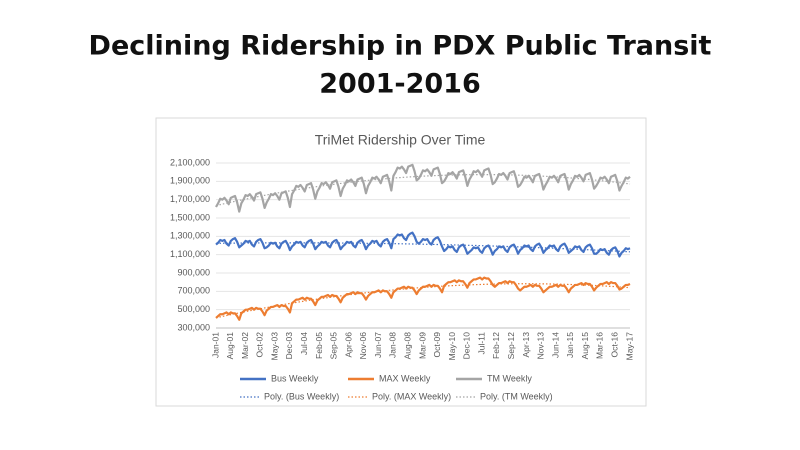 This screenshot has width=800, height=450. What do you see at coordinates (526, 345) in the screenshot?
I see `x-tick-label: Apr-13` at bounding box center [526, 345].